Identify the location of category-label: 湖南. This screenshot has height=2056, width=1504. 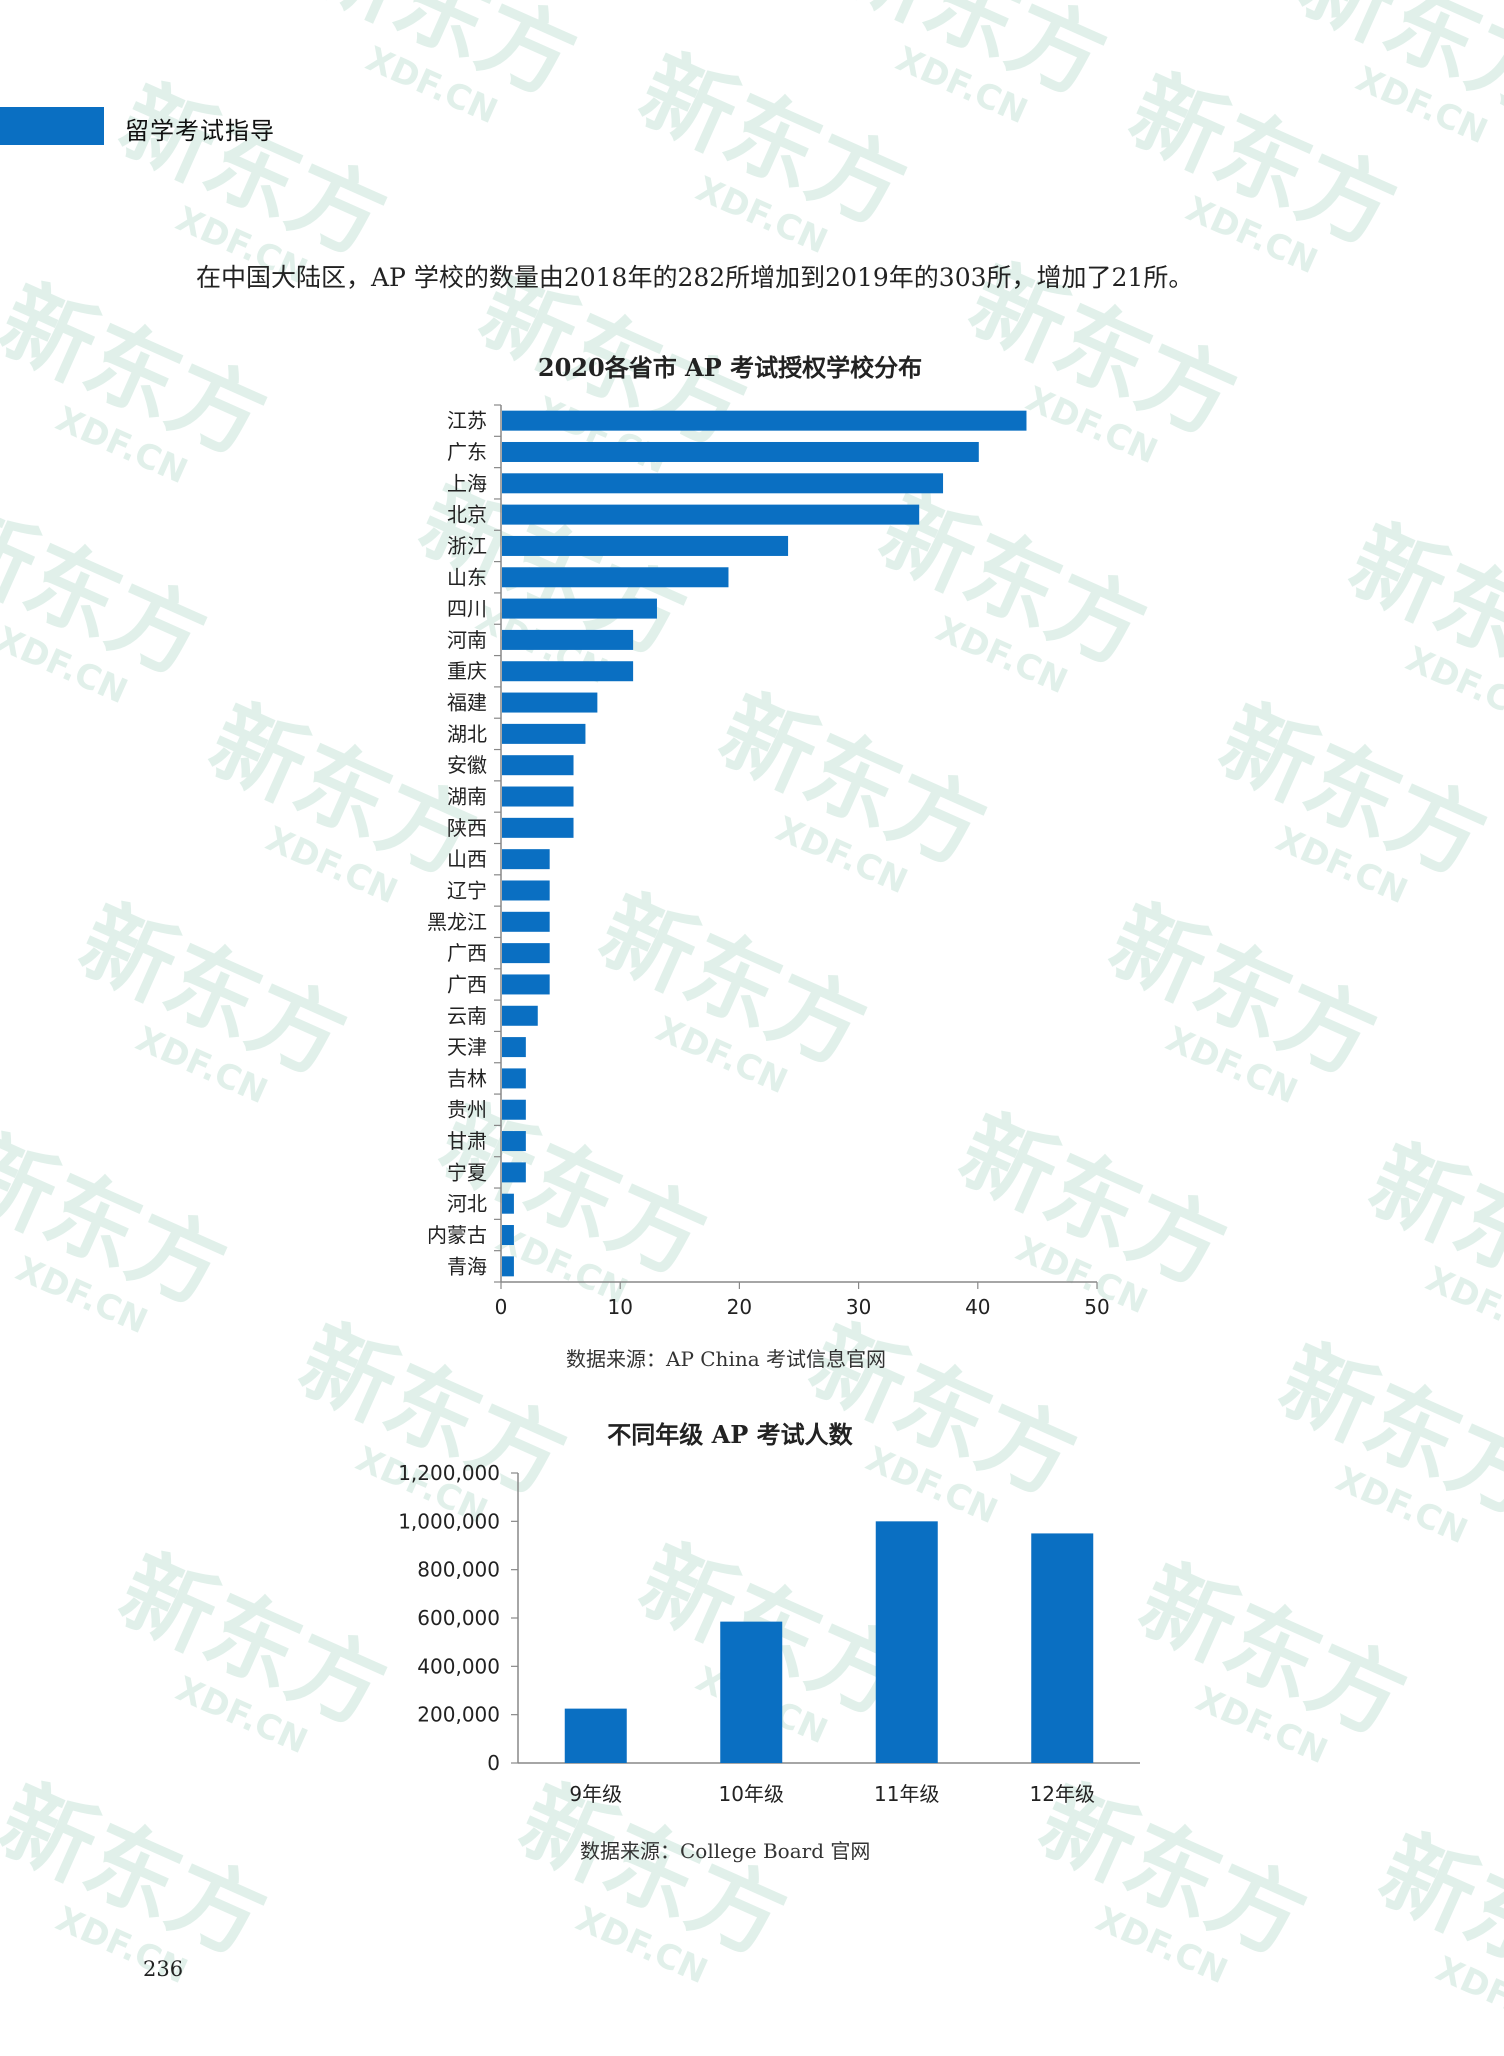
(467, 797).